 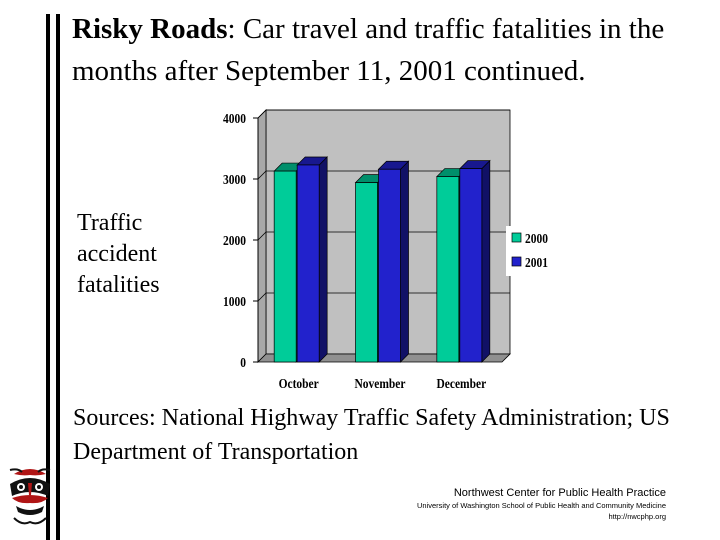 I want to click on x-category-label: October, so click(x=299, y=383).